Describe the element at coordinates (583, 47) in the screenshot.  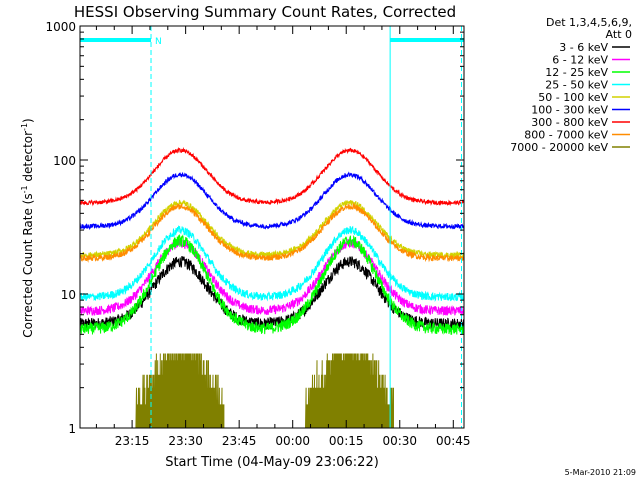
I see `legend-entry-label: 3 - 6 keV` at that location.